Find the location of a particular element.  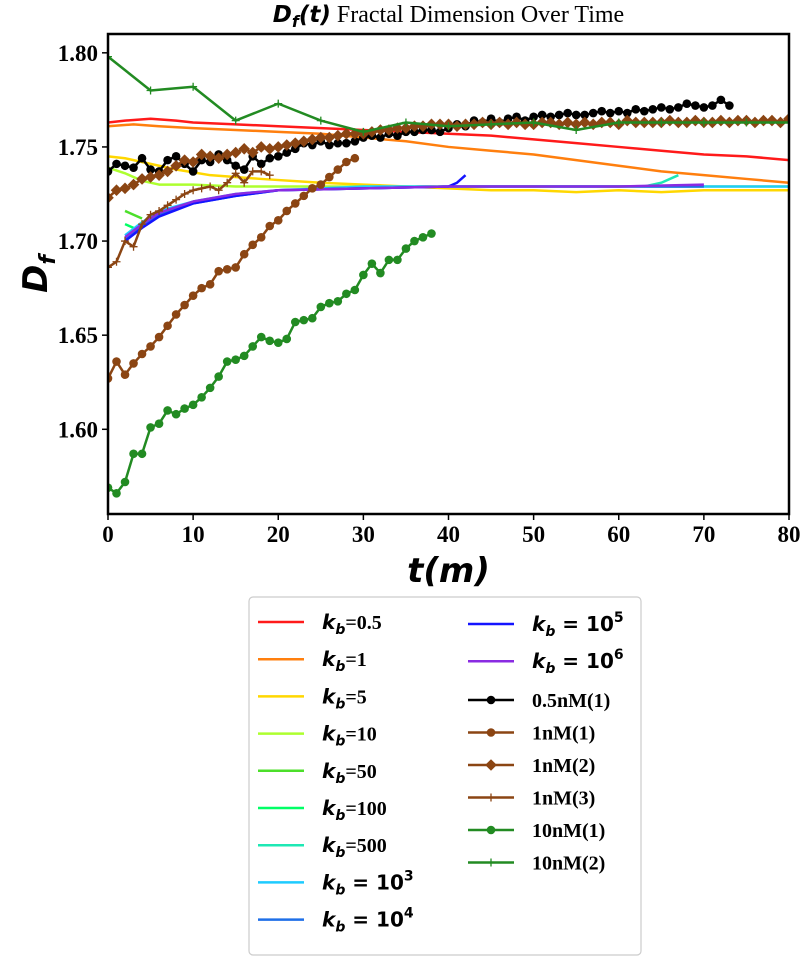

legend-label: 1nM(3) is located at coordinates (563, 799).